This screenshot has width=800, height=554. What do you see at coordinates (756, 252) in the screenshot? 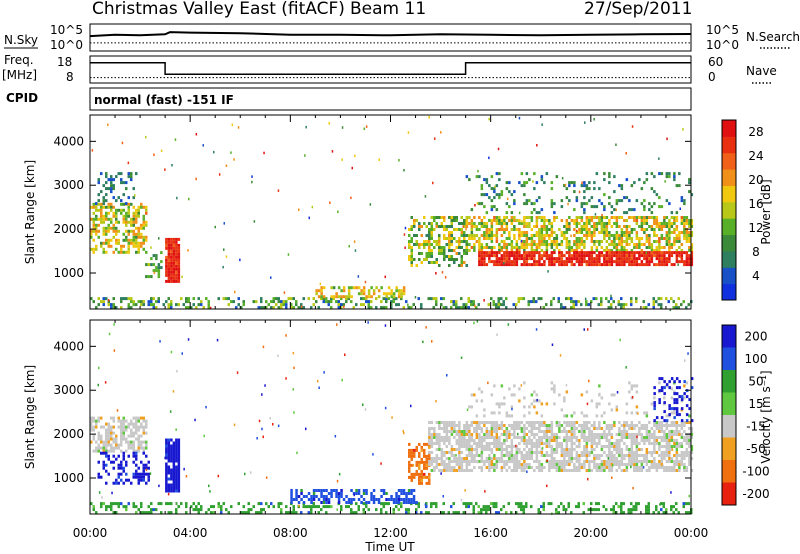
I see `power-colorbar-tick-label: 8` at bounding box center [756, 252].